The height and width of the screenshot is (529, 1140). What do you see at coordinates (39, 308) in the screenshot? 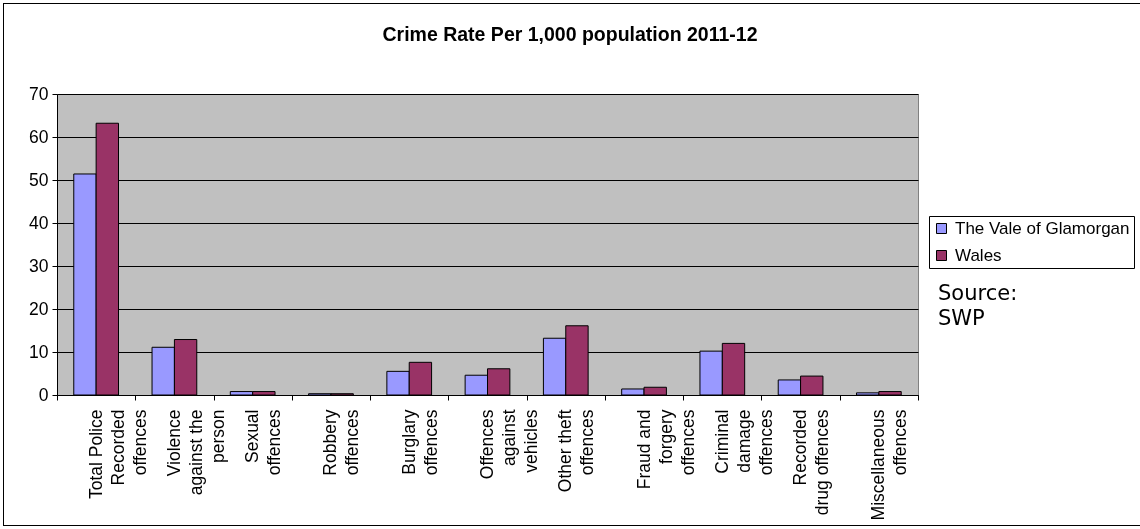
I see `y-tick-label: 20` at bounding box center [39, 308].